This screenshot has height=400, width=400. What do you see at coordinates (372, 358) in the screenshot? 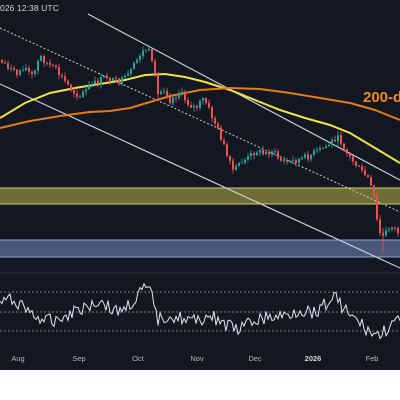
I see `x-tick-feb: Feb` at bounding box center [372, 358].